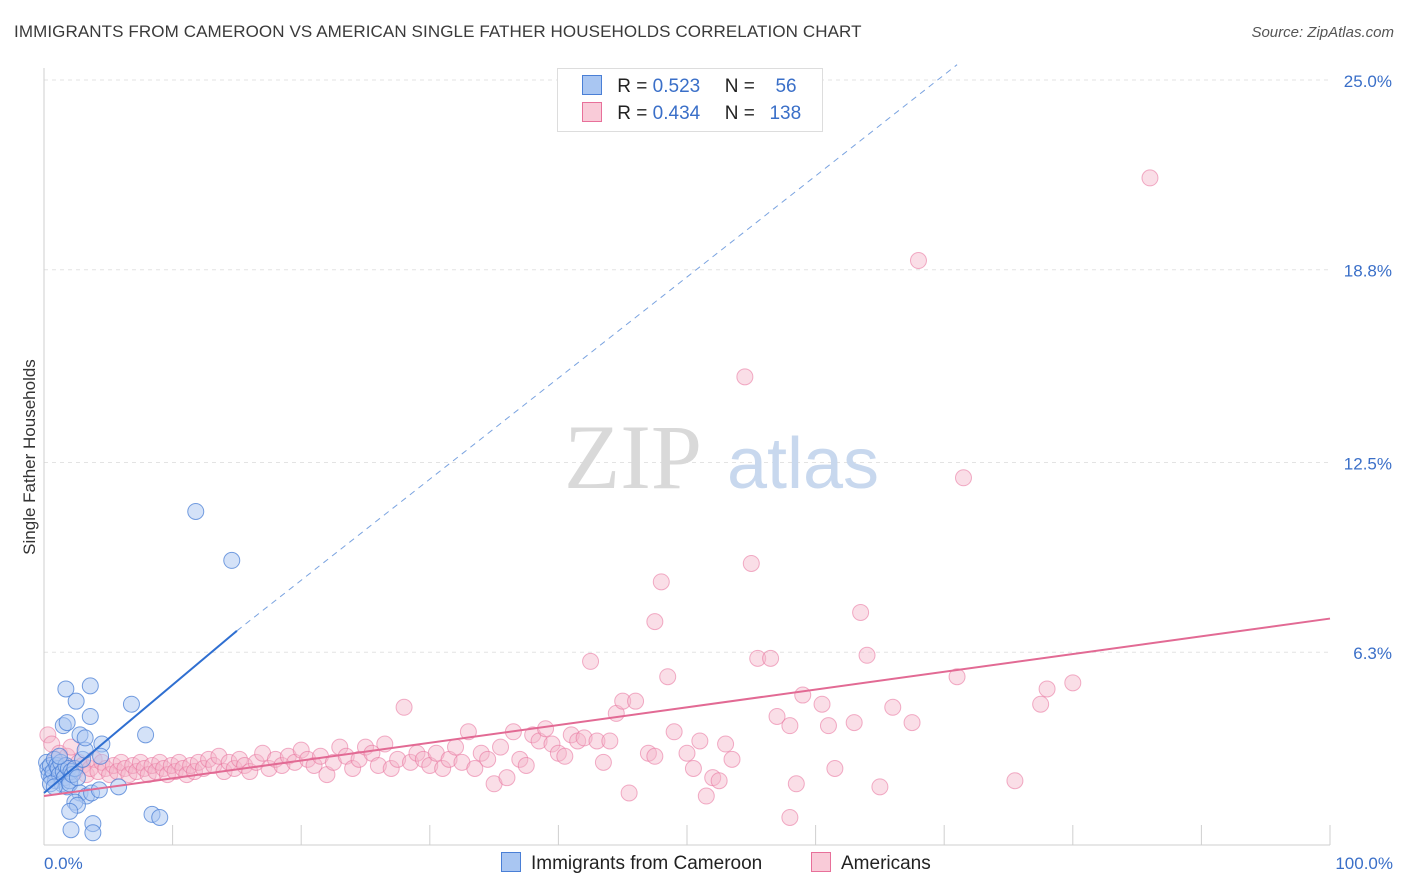 The image size is (1406, 892). Describe the element at coordinates (676, 113) in the screenshot. I see `legend-r-value: 0.434` at that location.